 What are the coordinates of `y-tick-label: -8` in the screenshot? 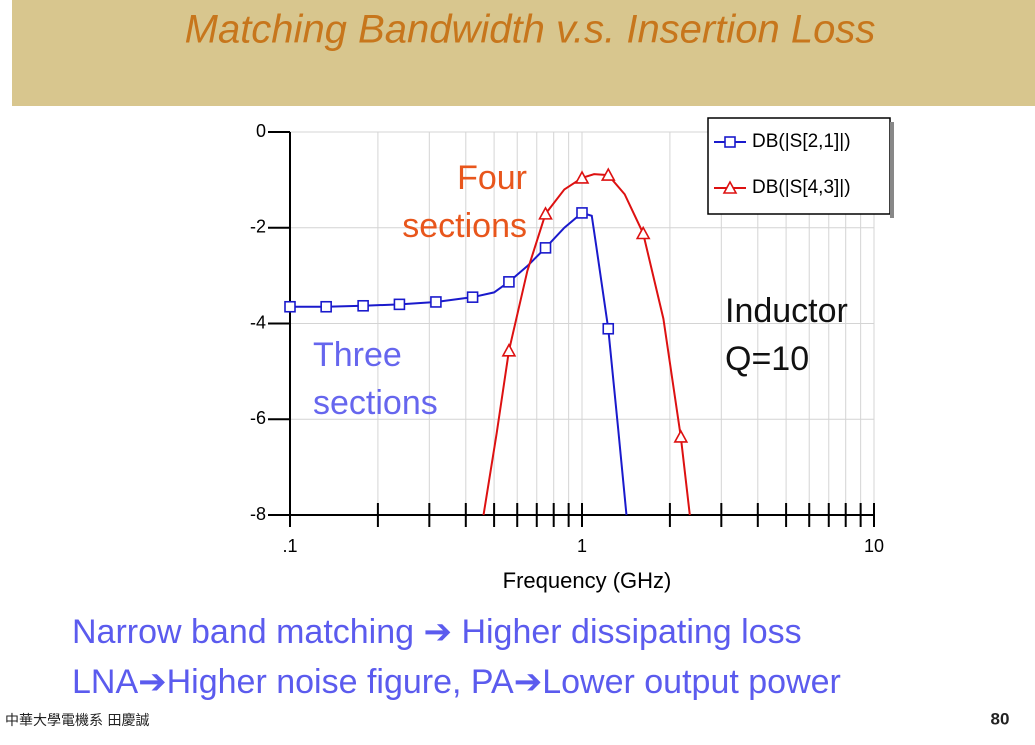 It's located at (258, 514).